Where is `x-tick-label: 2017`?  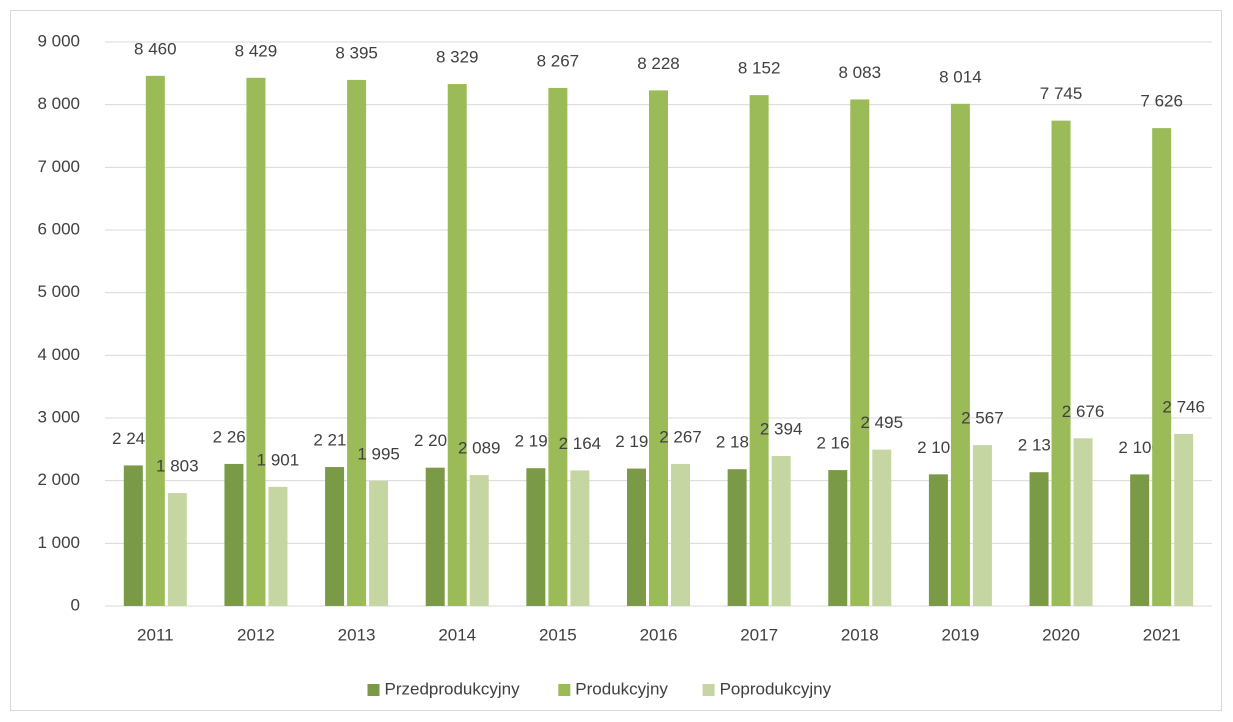
x-tick-label: 2017 is located at coordinates (759, 634).